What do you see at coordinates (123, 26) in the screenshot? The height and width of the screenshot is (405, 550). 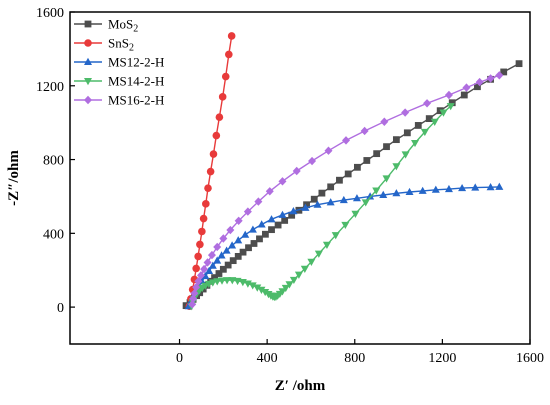 I see `legend-label: MoS2` at bounding box center [123, 26].